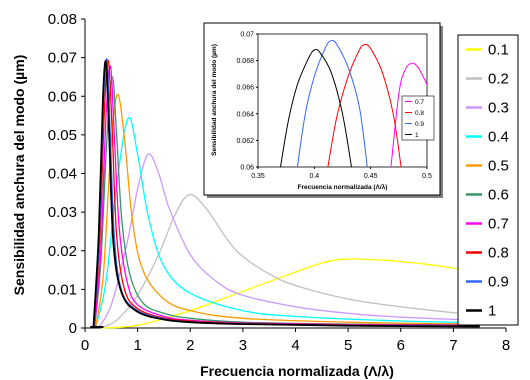 Image resolution: width=530 pixels, height=380 pixels. I want to click on legend: 0.1 0.2 0.3 0.4 0.5 0.6 0.7 0.8 0.9 1, so click(488, 180).